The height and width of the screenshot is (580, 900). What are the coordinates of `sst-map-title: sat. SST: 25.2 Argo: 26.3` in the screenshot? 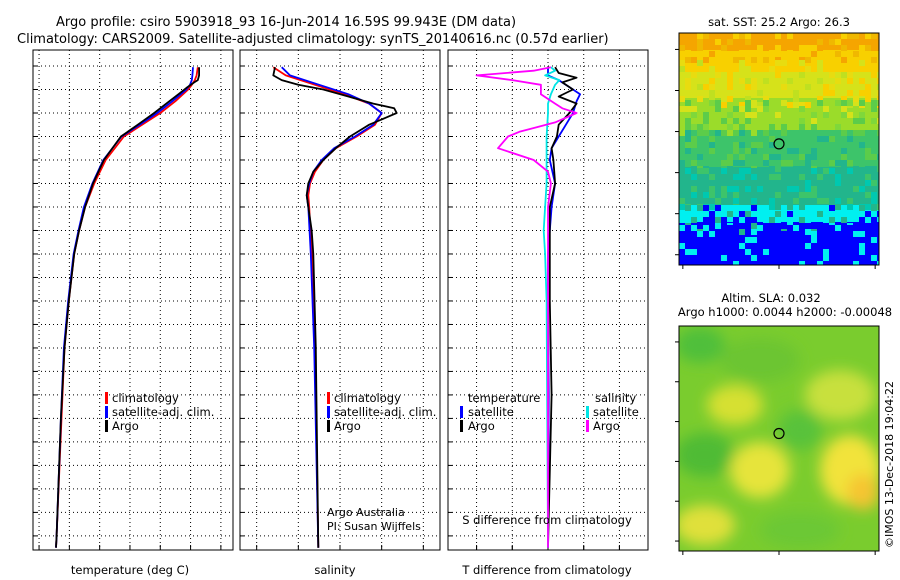 It's located at (779, 22).